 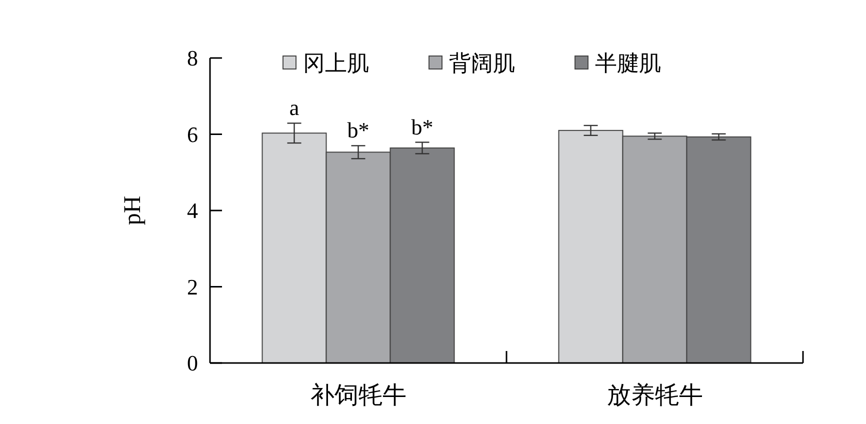 What do you see at coordinates (192, 58) in the screenshot?
I see `y-tick-label: 8` at bounding box center [192, 58].